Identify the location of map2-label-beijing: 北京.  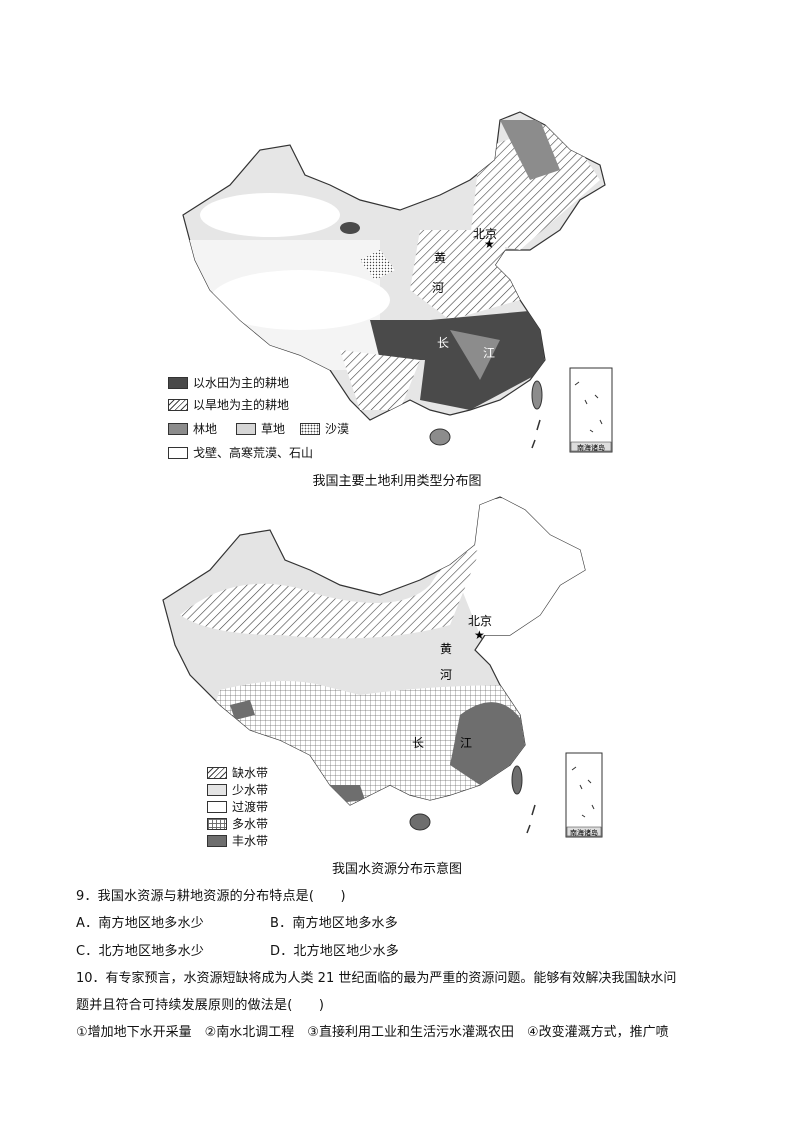
(480, 621).